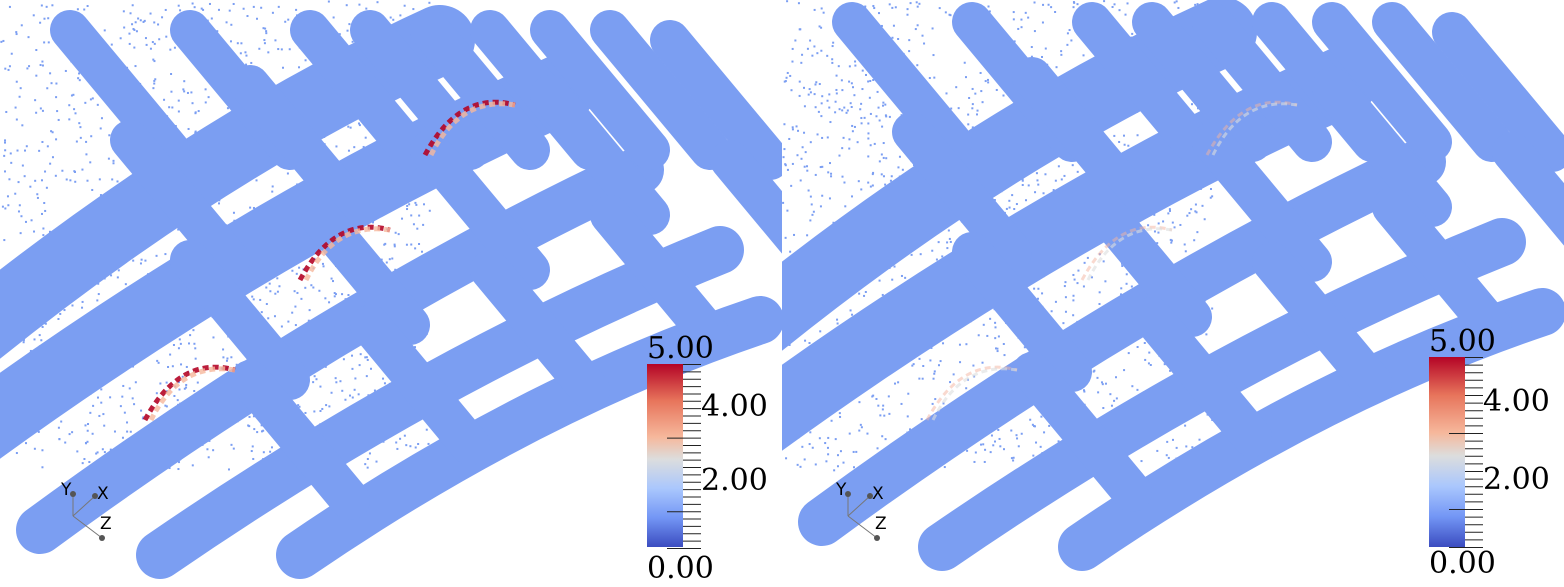 The width and height of the screenshot is (1564, 587). I want to click on fiber-strand, so click(1442, 82).